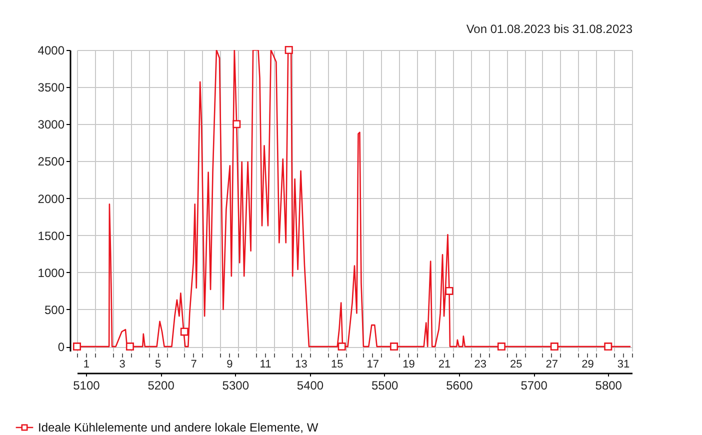  What do you see at coordinates (86, 385) in the screenshot?
I see `x-tick-label: 5100` at bounding box center [86, 385].